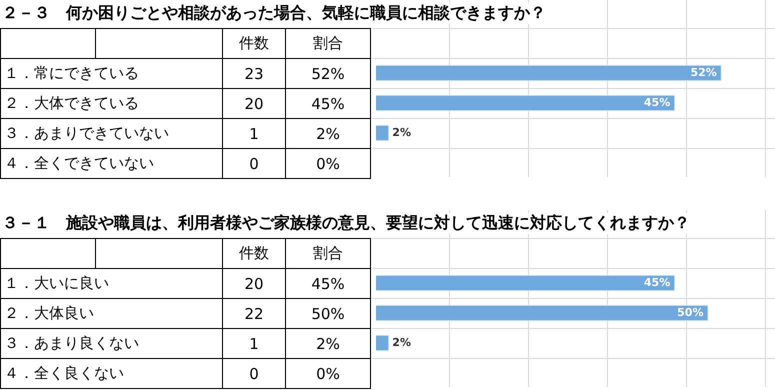 The image size is (775, 390). What do you see at coordinates (111, 283) in the screenshot?
I see `y-tick-label: １．大いに良い` at bounding box center [111, 283].